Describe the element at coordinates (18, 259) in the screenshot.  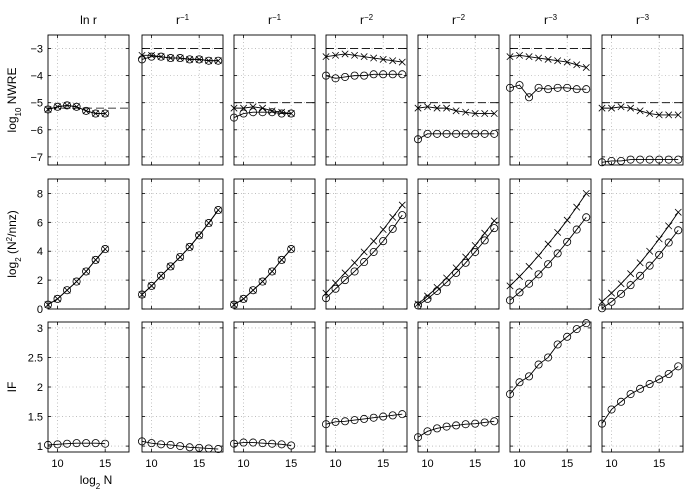
I see `y-axis-label-subscript: 2` at that location.